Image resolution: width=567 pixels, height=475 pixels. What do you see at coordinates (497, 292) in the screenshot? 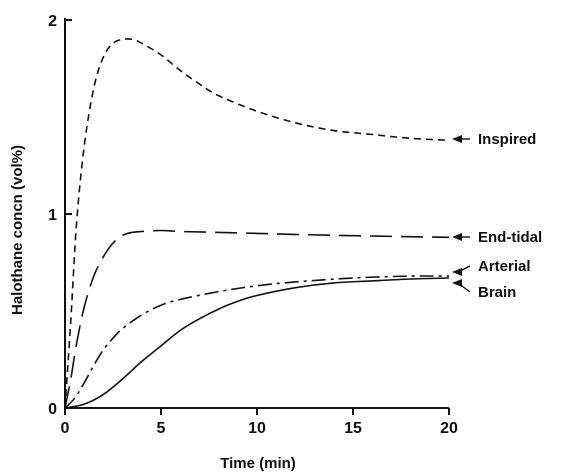
I see `label-brain: Brain` at bounding box center [497, 292].